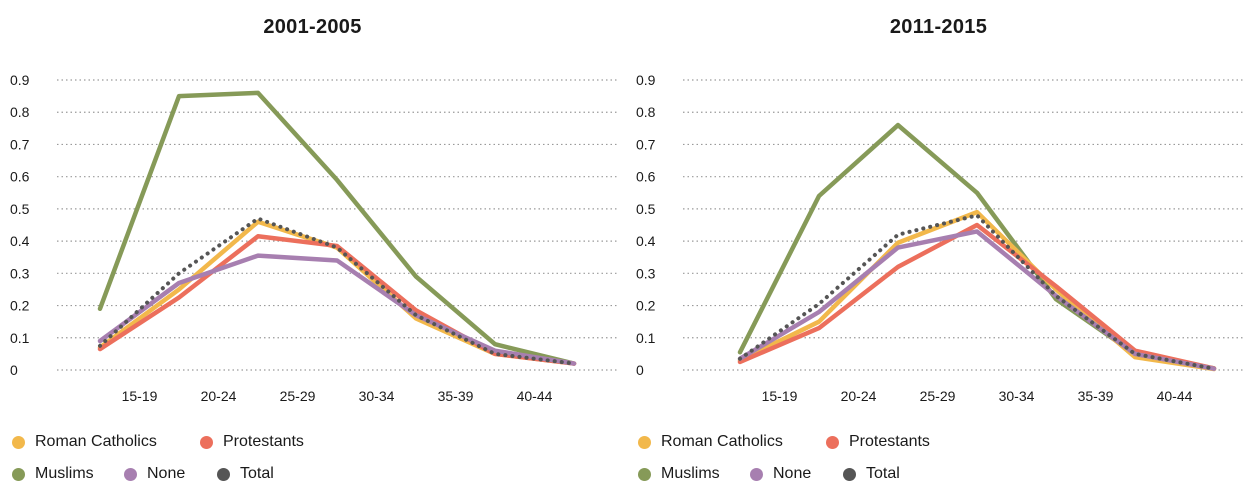  What do you see at coordinates (312, 27) in the screenshot?
I see `chart-title: 2001-2005` at bounding box center [312, 27].